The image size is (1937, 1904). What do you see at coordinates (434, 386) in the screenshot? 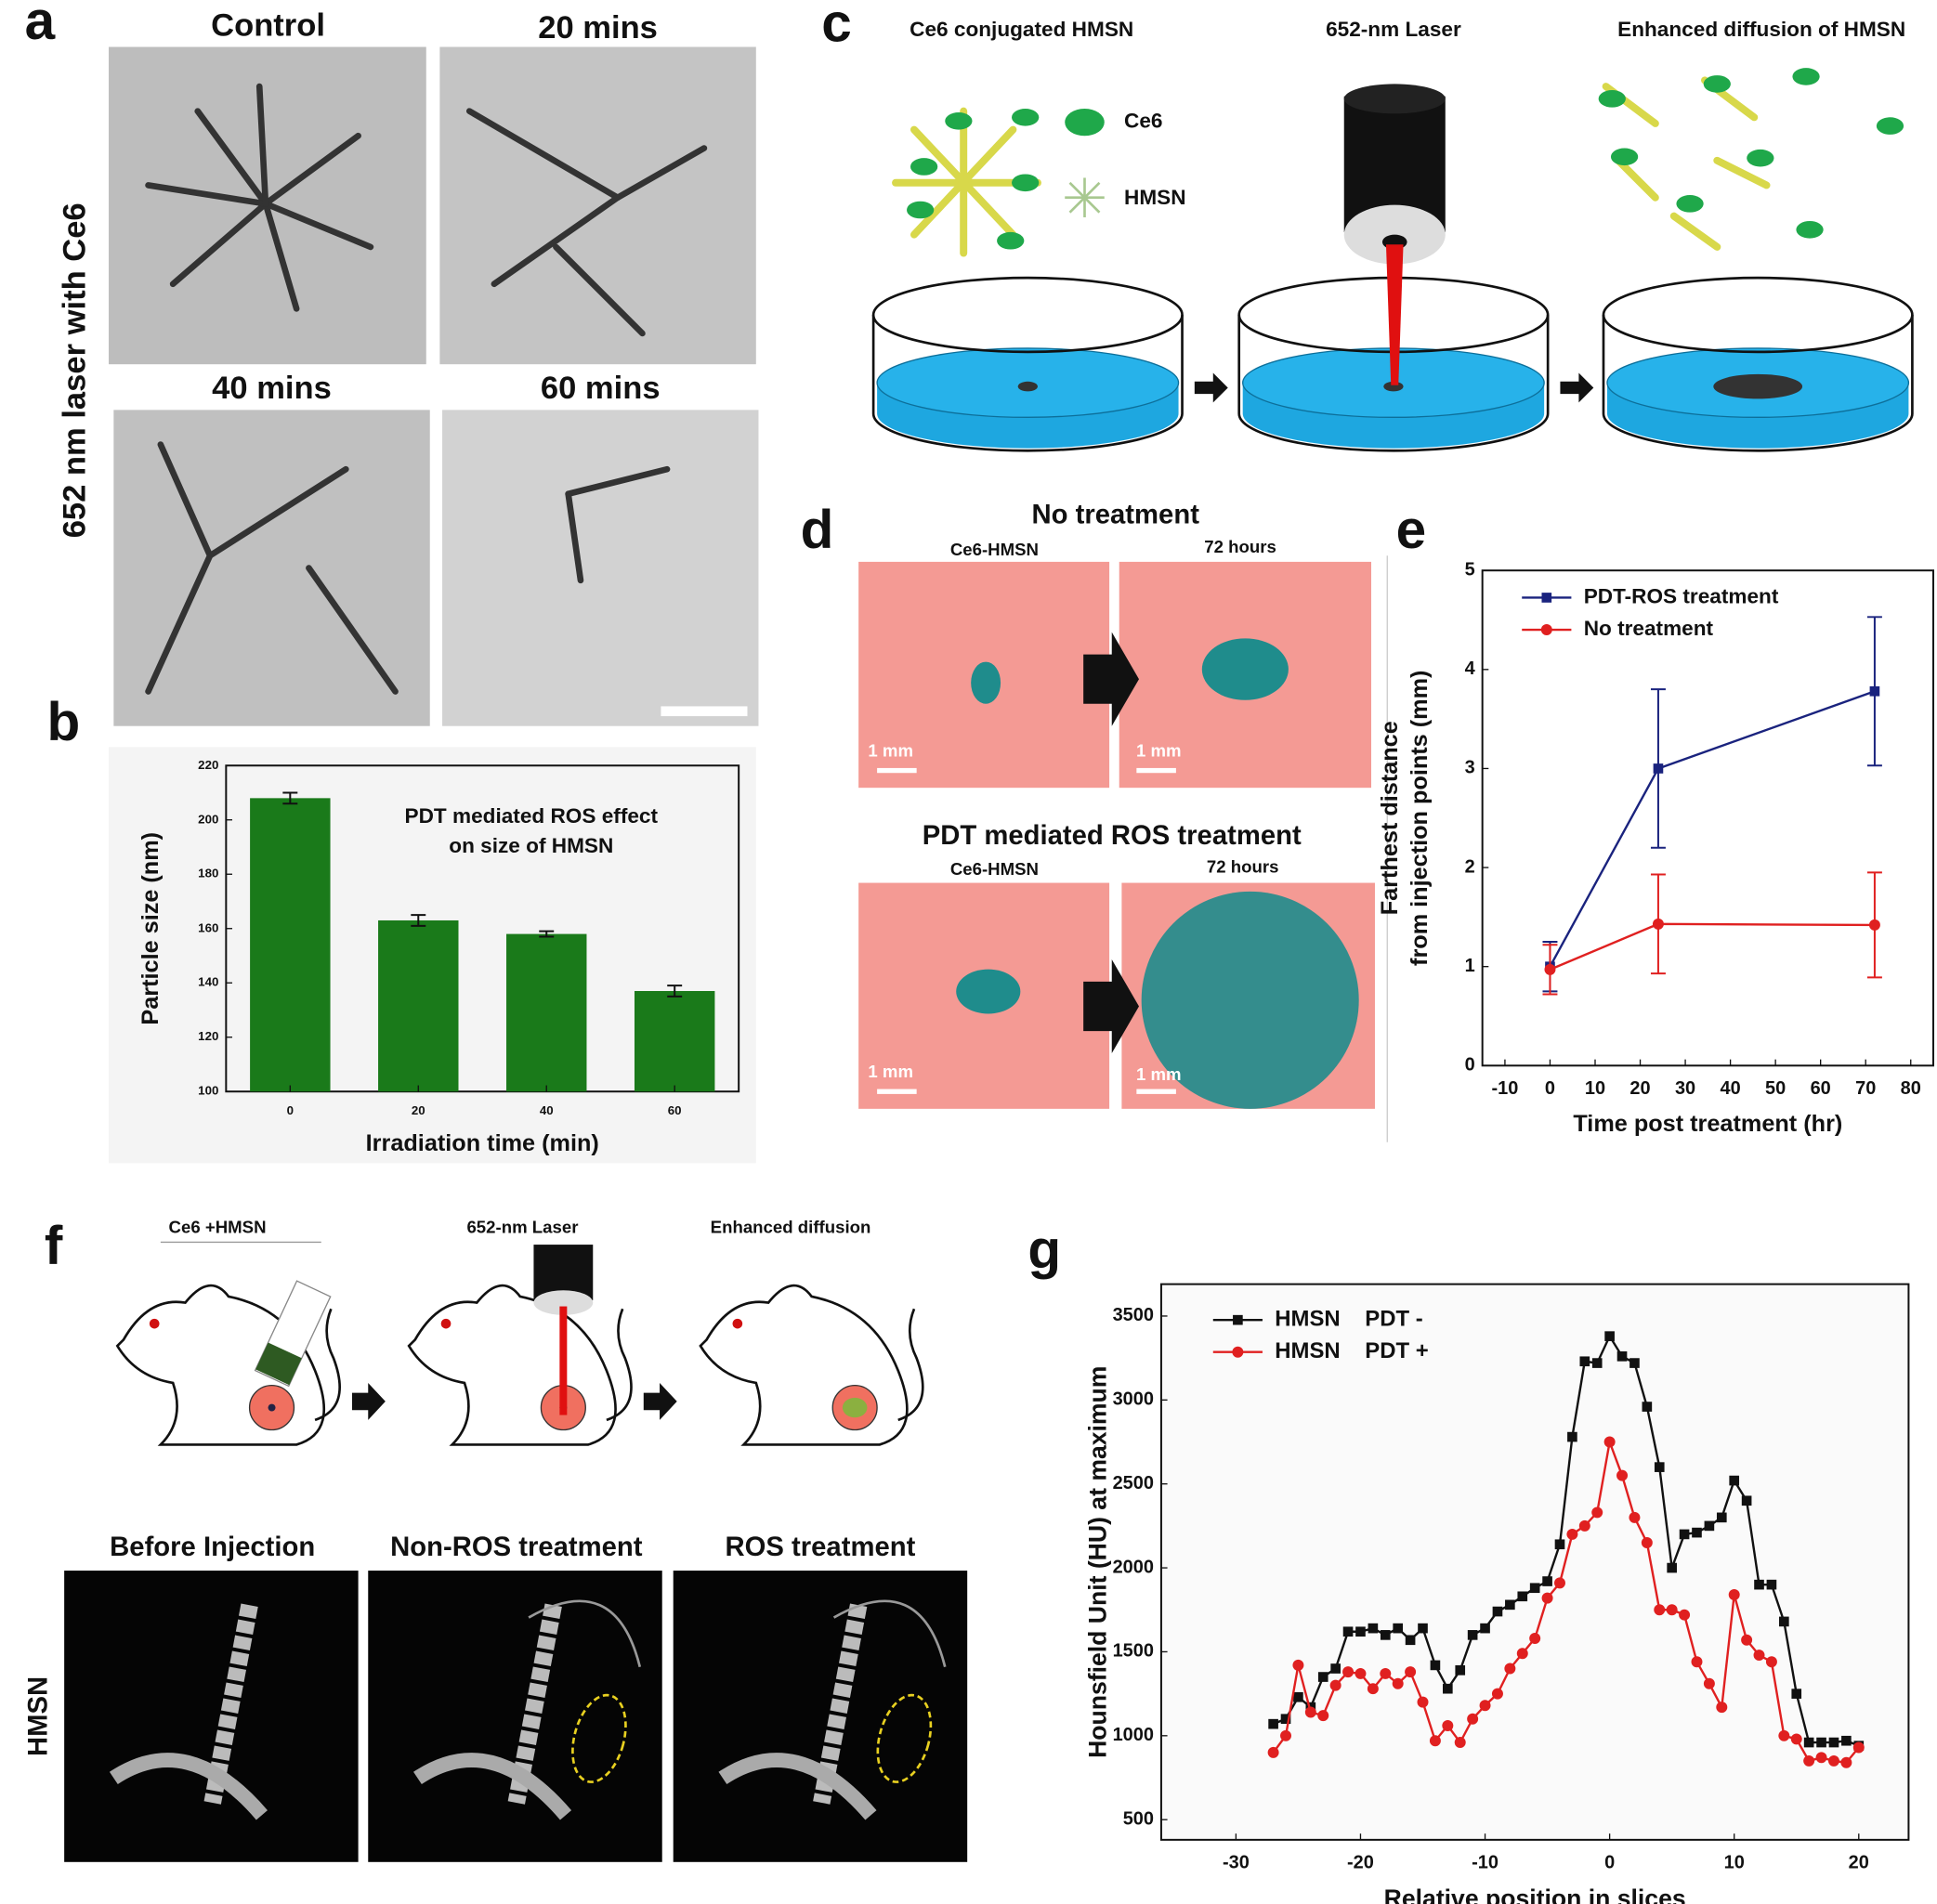
I see `tem-images` at bounding box center [434, 386].